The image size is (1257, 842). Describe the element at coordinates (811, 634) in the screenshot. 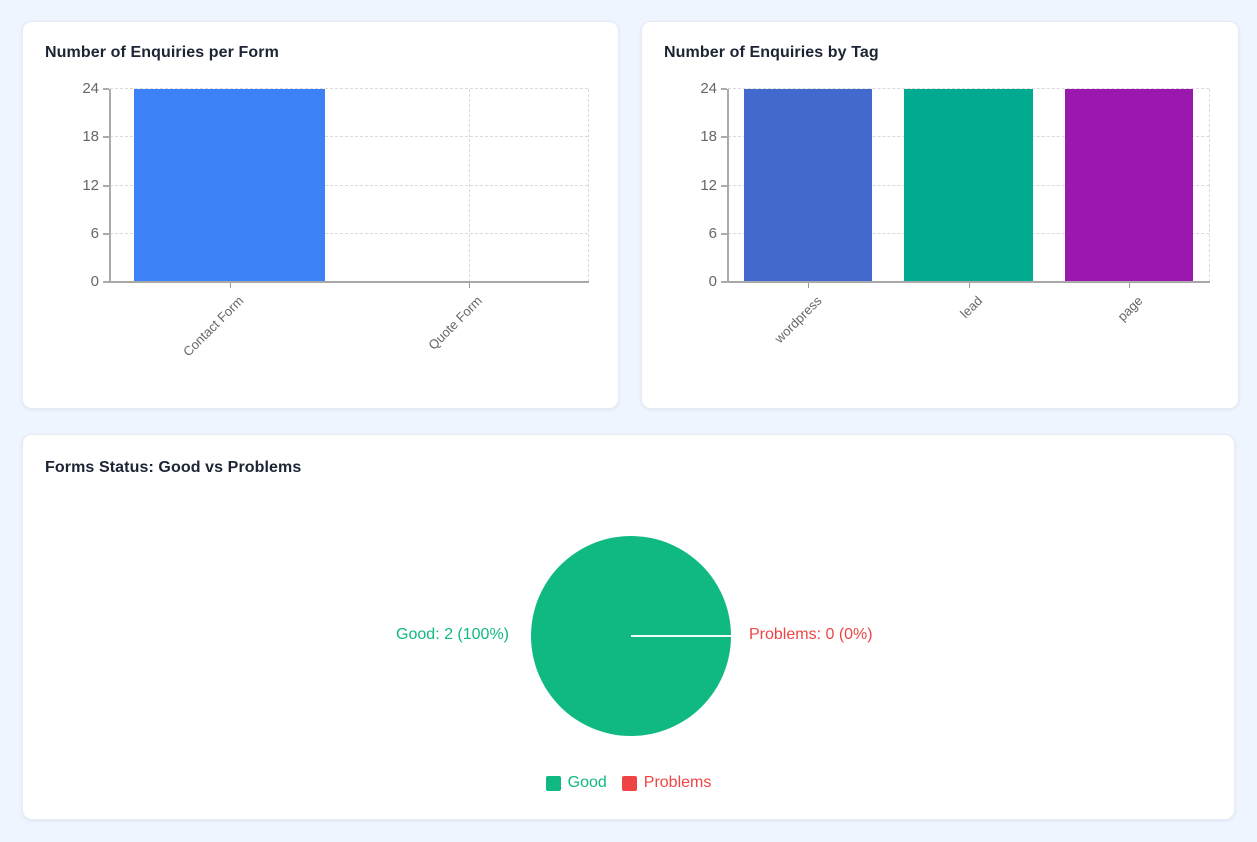

I see `pie-callout-problems: Problems: 0 (0%)` at that location.